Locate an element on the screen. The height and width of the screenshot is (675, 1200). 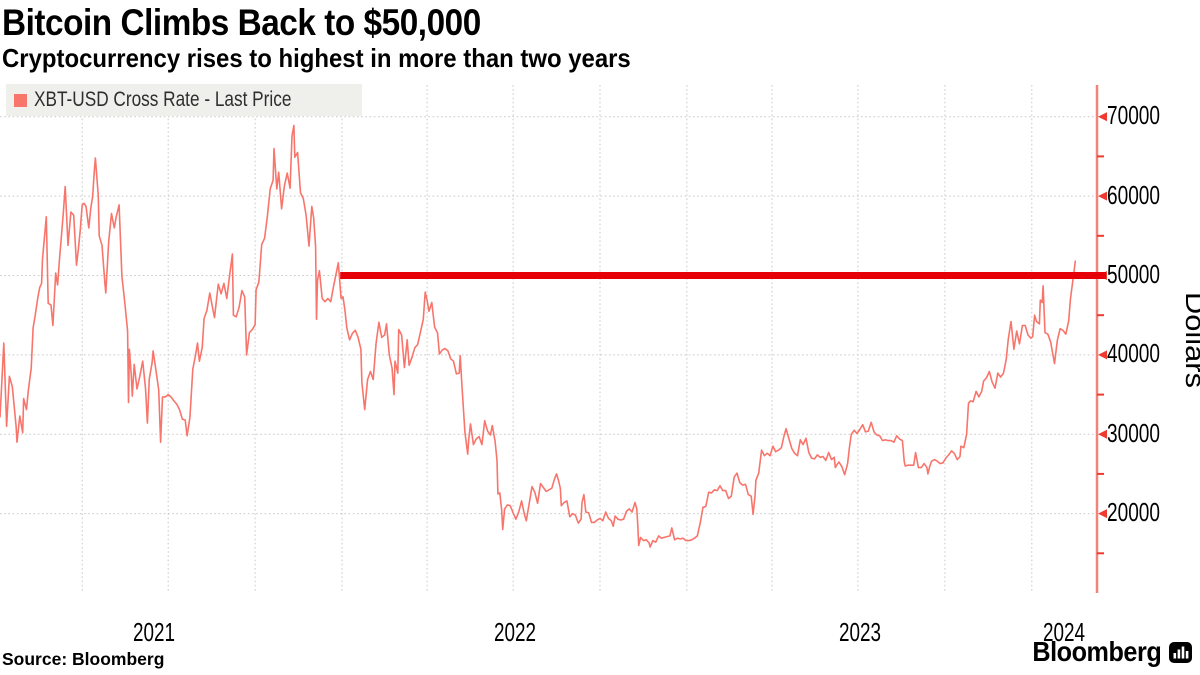
x-tick-label-2022: 2022 is located at coordinates (515, 632).